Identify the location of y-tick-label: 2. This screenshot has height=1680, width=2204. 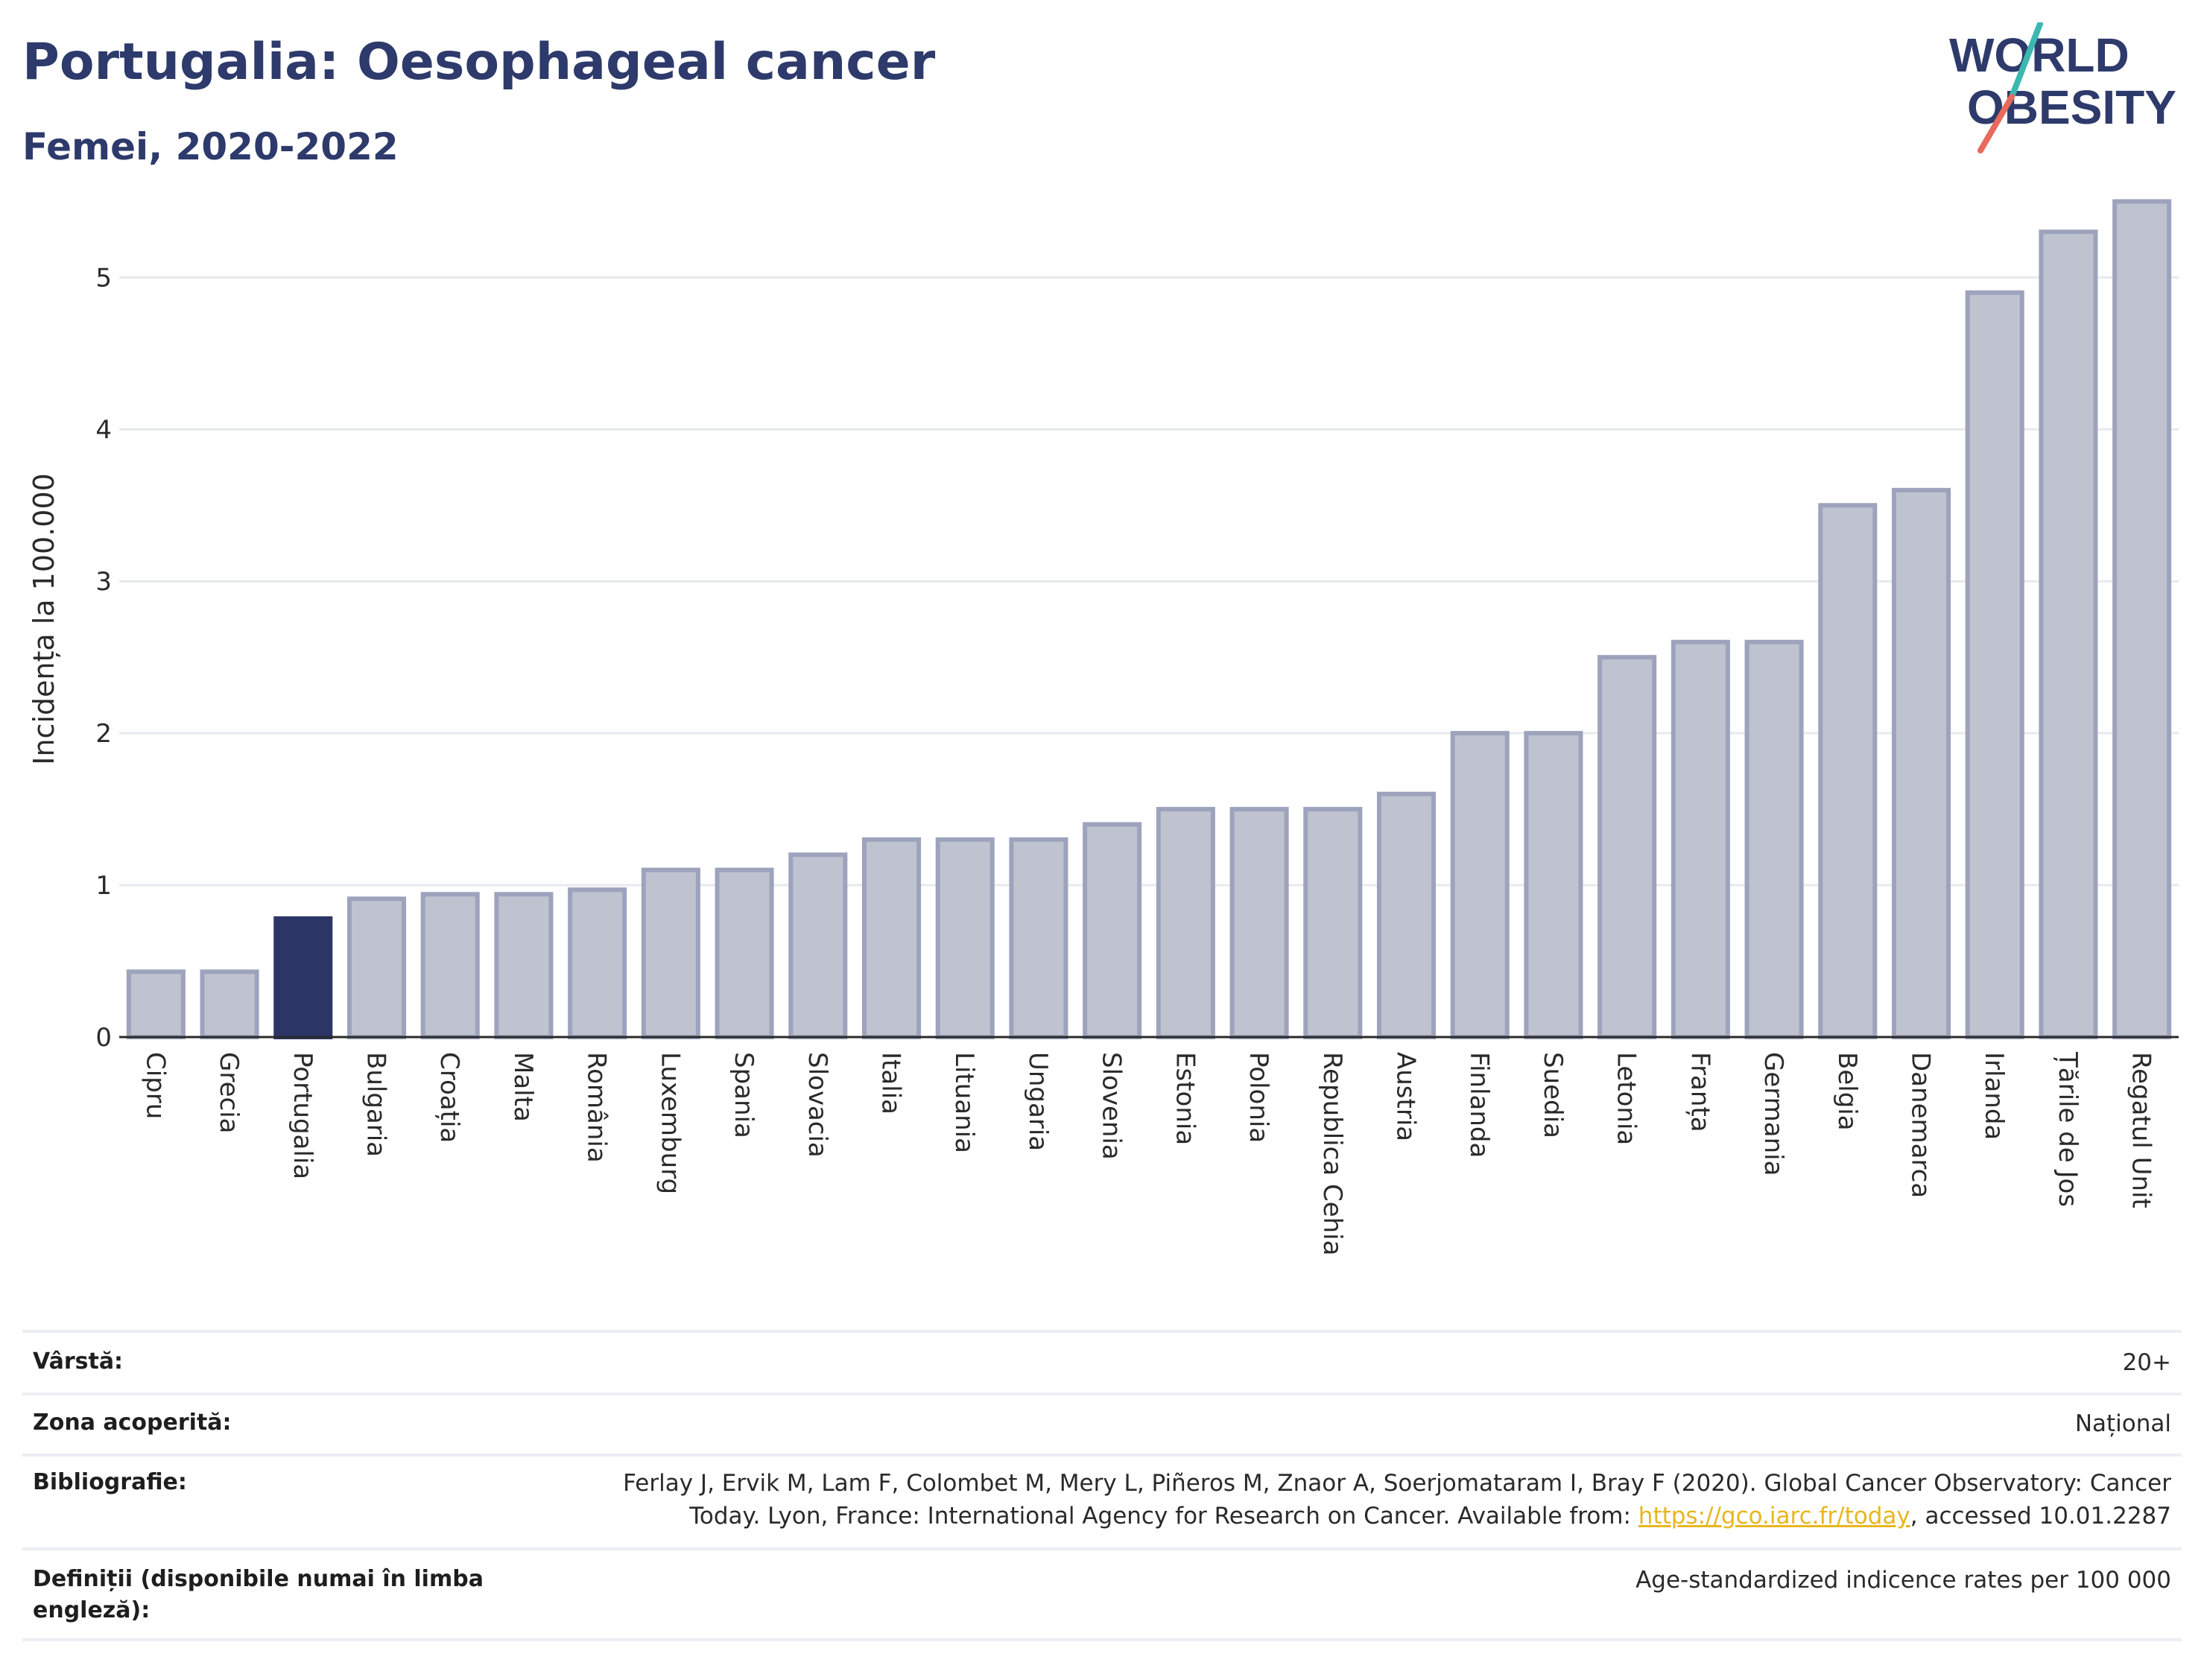
(103, 734).